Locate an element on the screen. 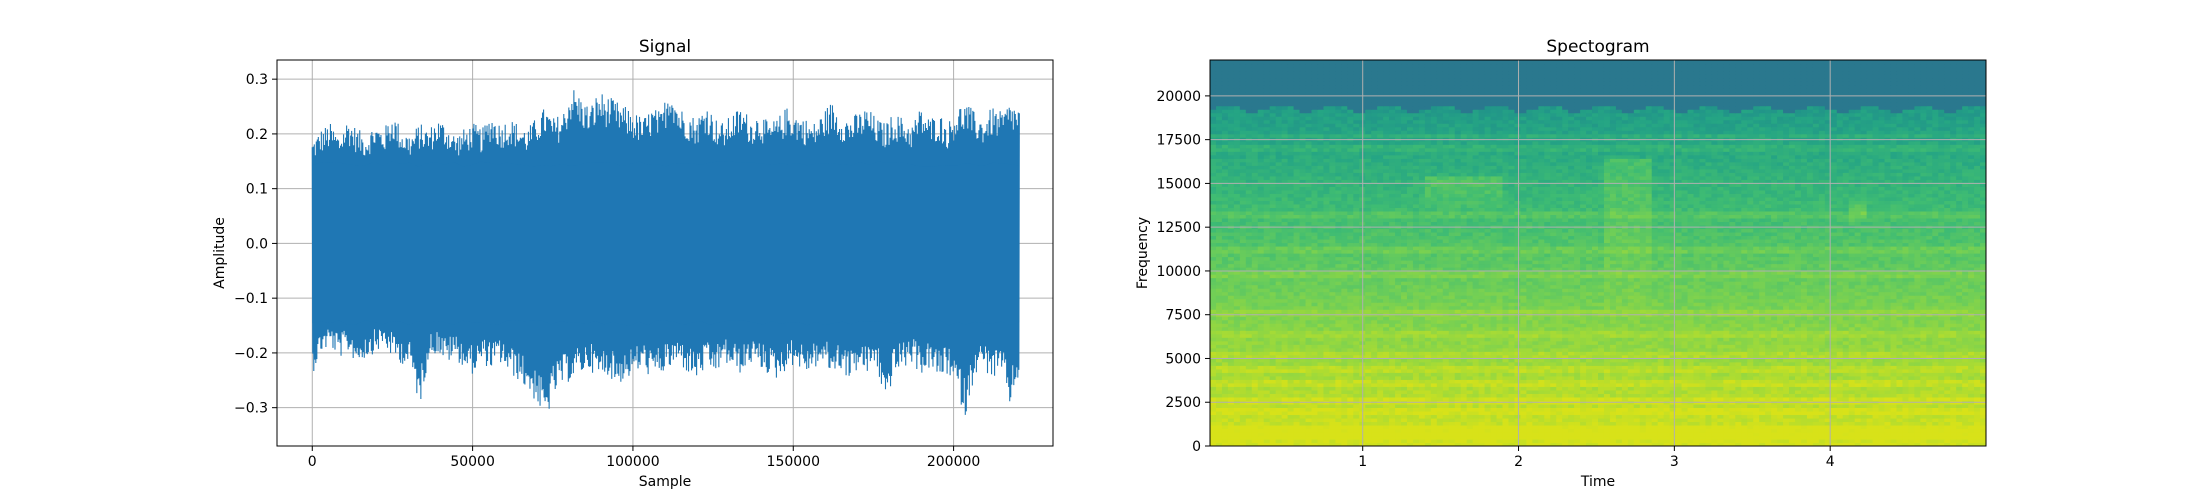 This screenshot has height=500, width=2200. signal-y-axis-label: Amplitude is located at coordinates (220, 253).